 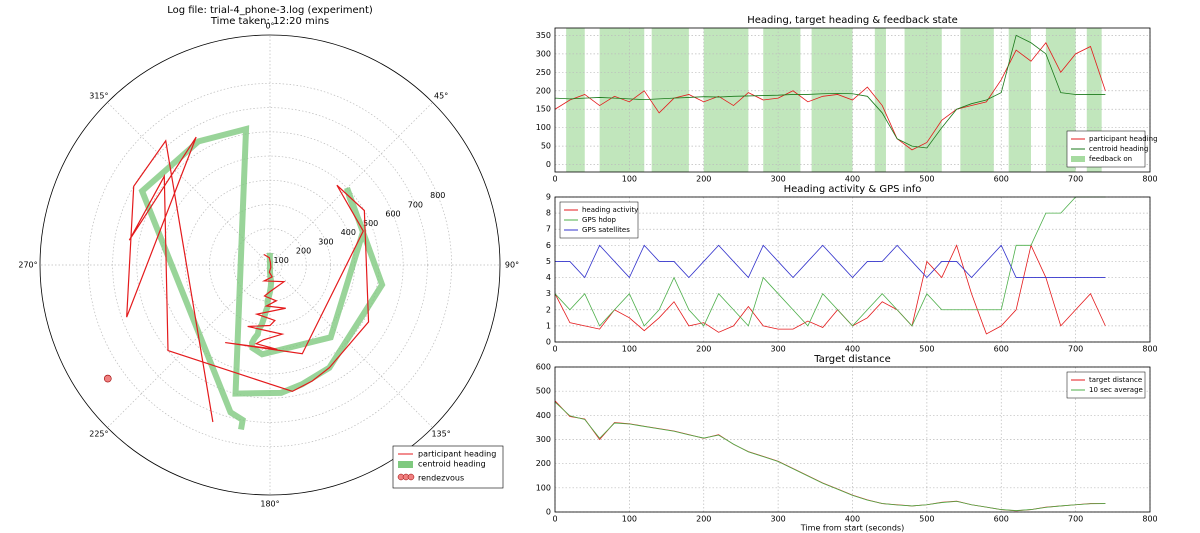 I want to click on theta-tick-label: 180°, so click(x=269, y=504).